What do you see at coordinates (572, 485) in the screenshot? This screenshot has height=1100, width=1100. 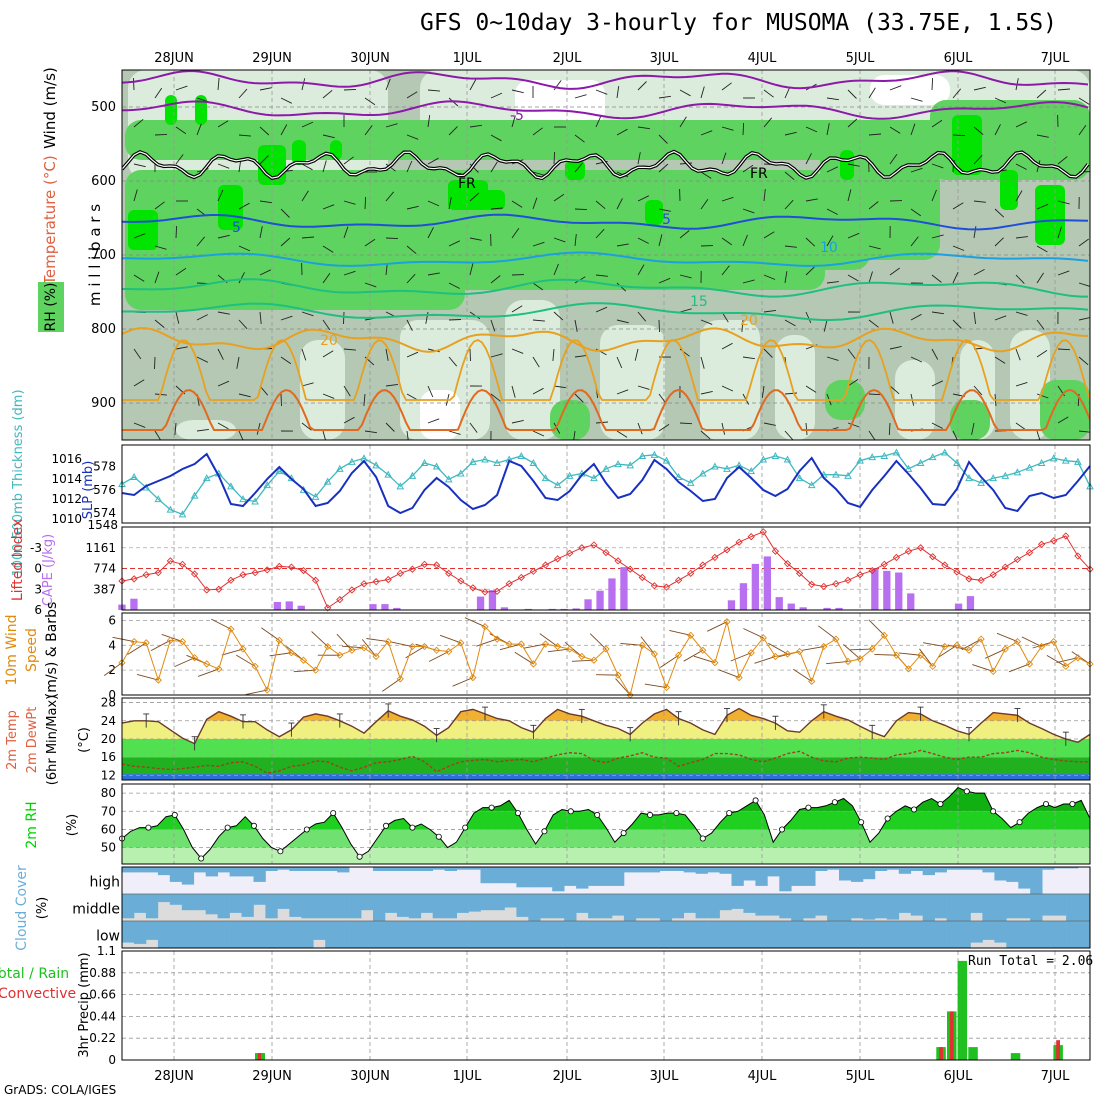 I see `thickness-slp-panel: 578 576 574 1016 1014 1012 1010` at bounding box center [572, 485].